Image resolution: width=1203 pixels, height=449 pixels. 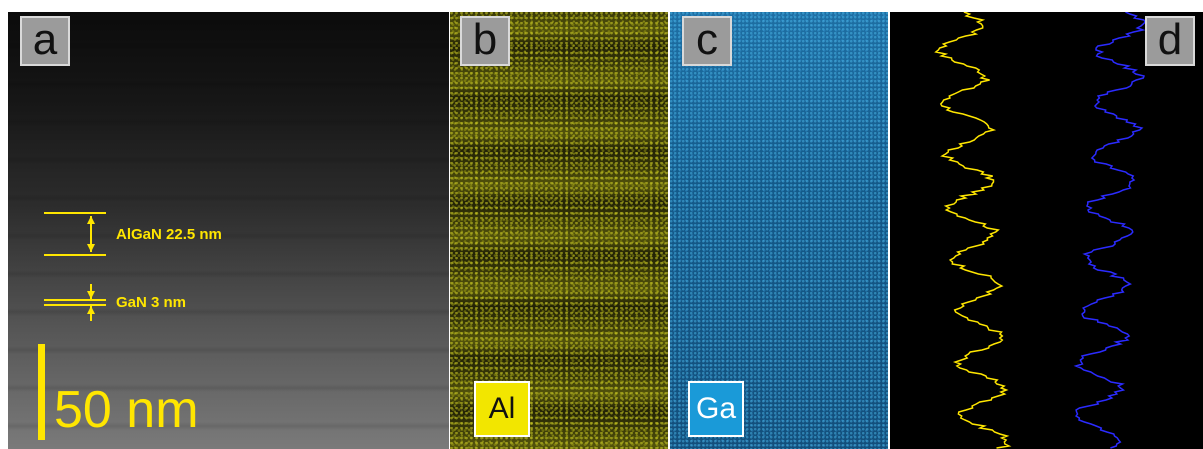 I want to click on algan-thickness-label: AlGaN 22.5 nm, so click(x=169, y=234).